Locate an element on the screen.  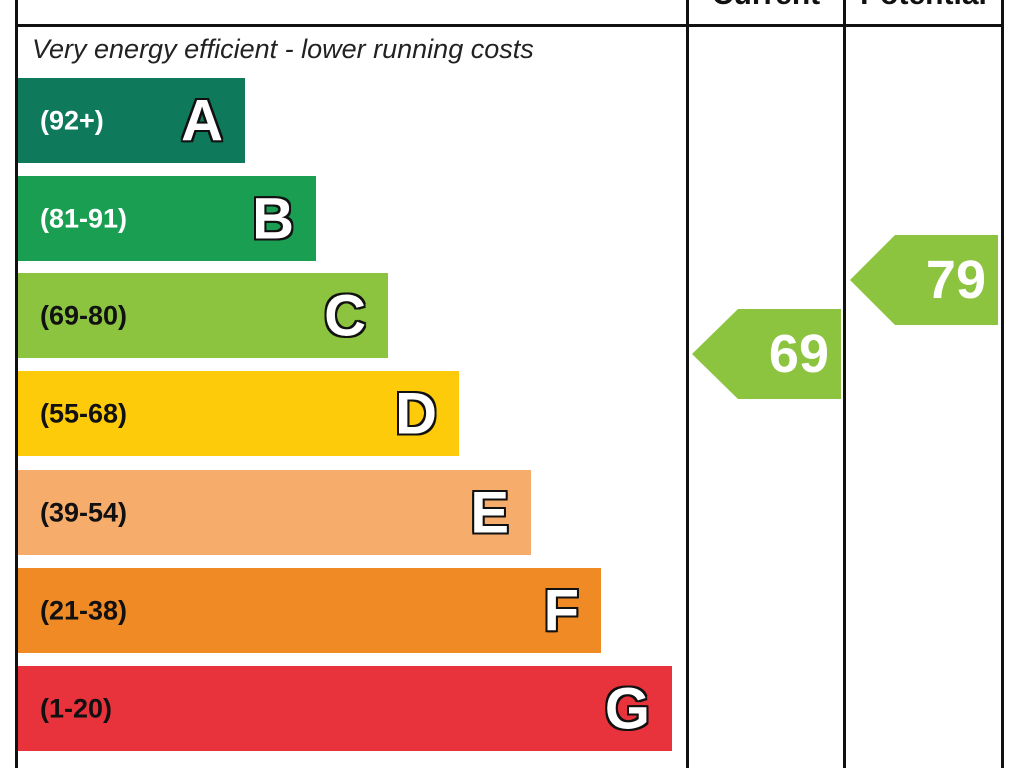
band-letter: B is located at coordinates (273, 218).